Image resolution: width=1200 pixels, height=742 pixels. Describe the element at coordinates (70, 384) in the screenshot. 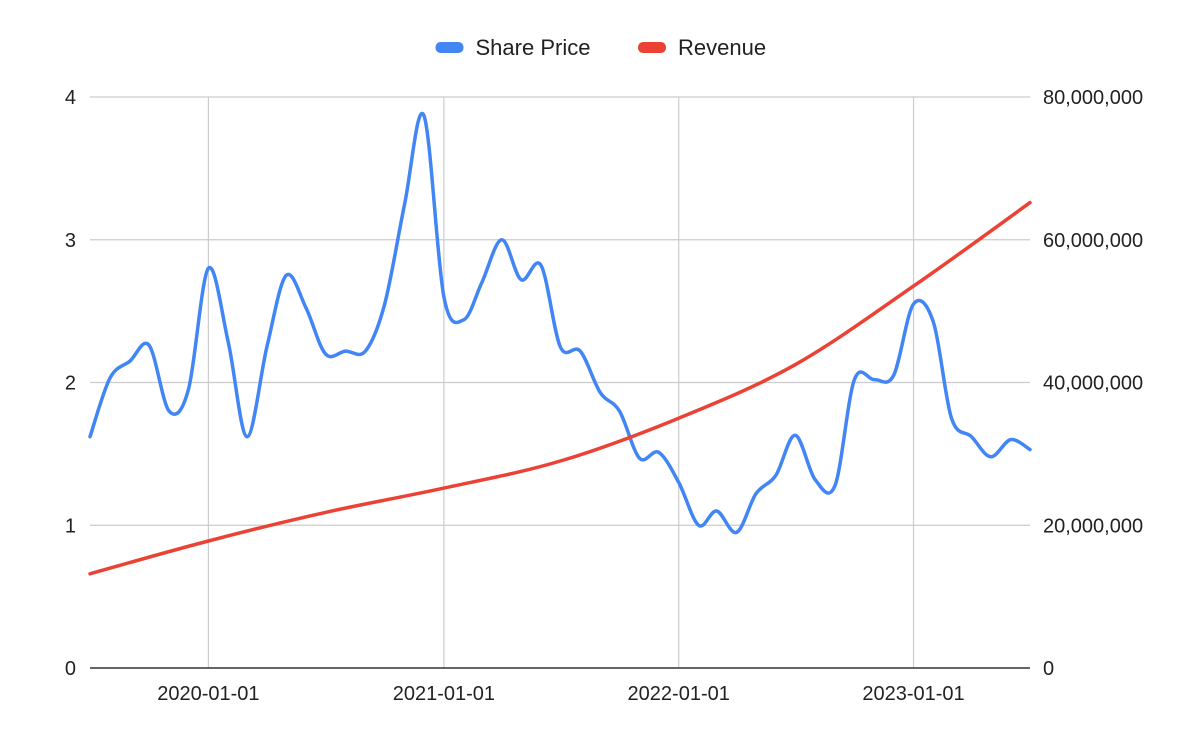

I see `y-left-tick-label: 2` at that location.